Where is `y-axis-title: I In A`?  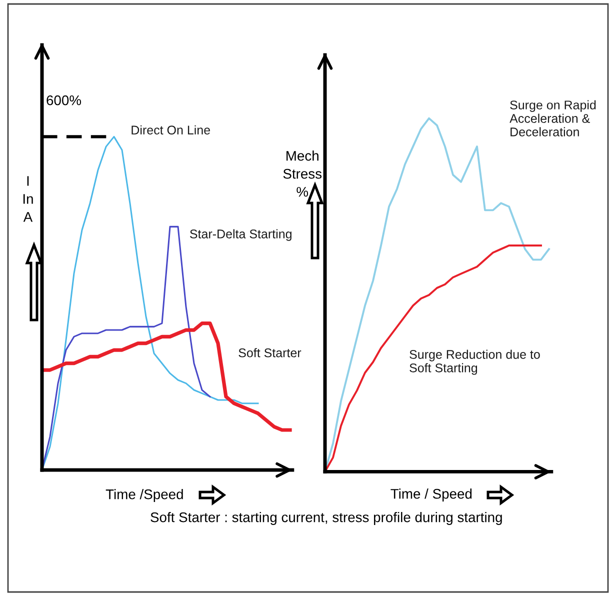 y-axis-title: I In A is located at coordinates (28, 199).